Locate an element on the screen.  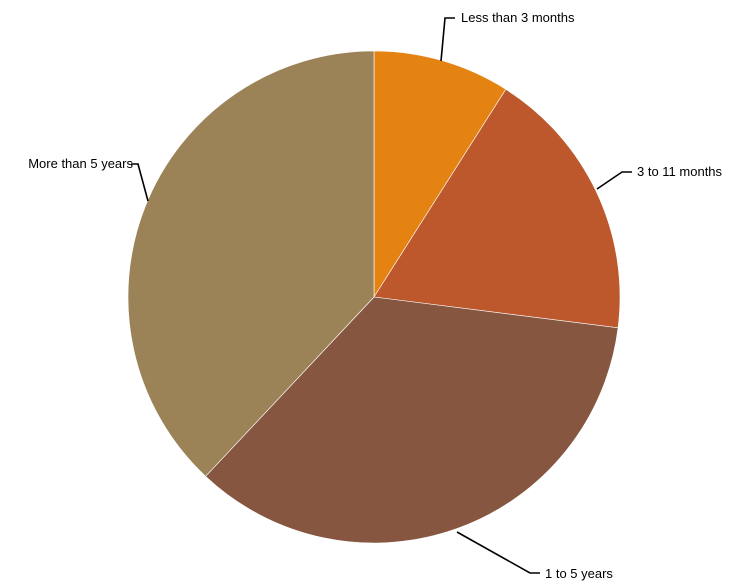
leader-line-more-than-5-years is located at coordinates (140, 182).